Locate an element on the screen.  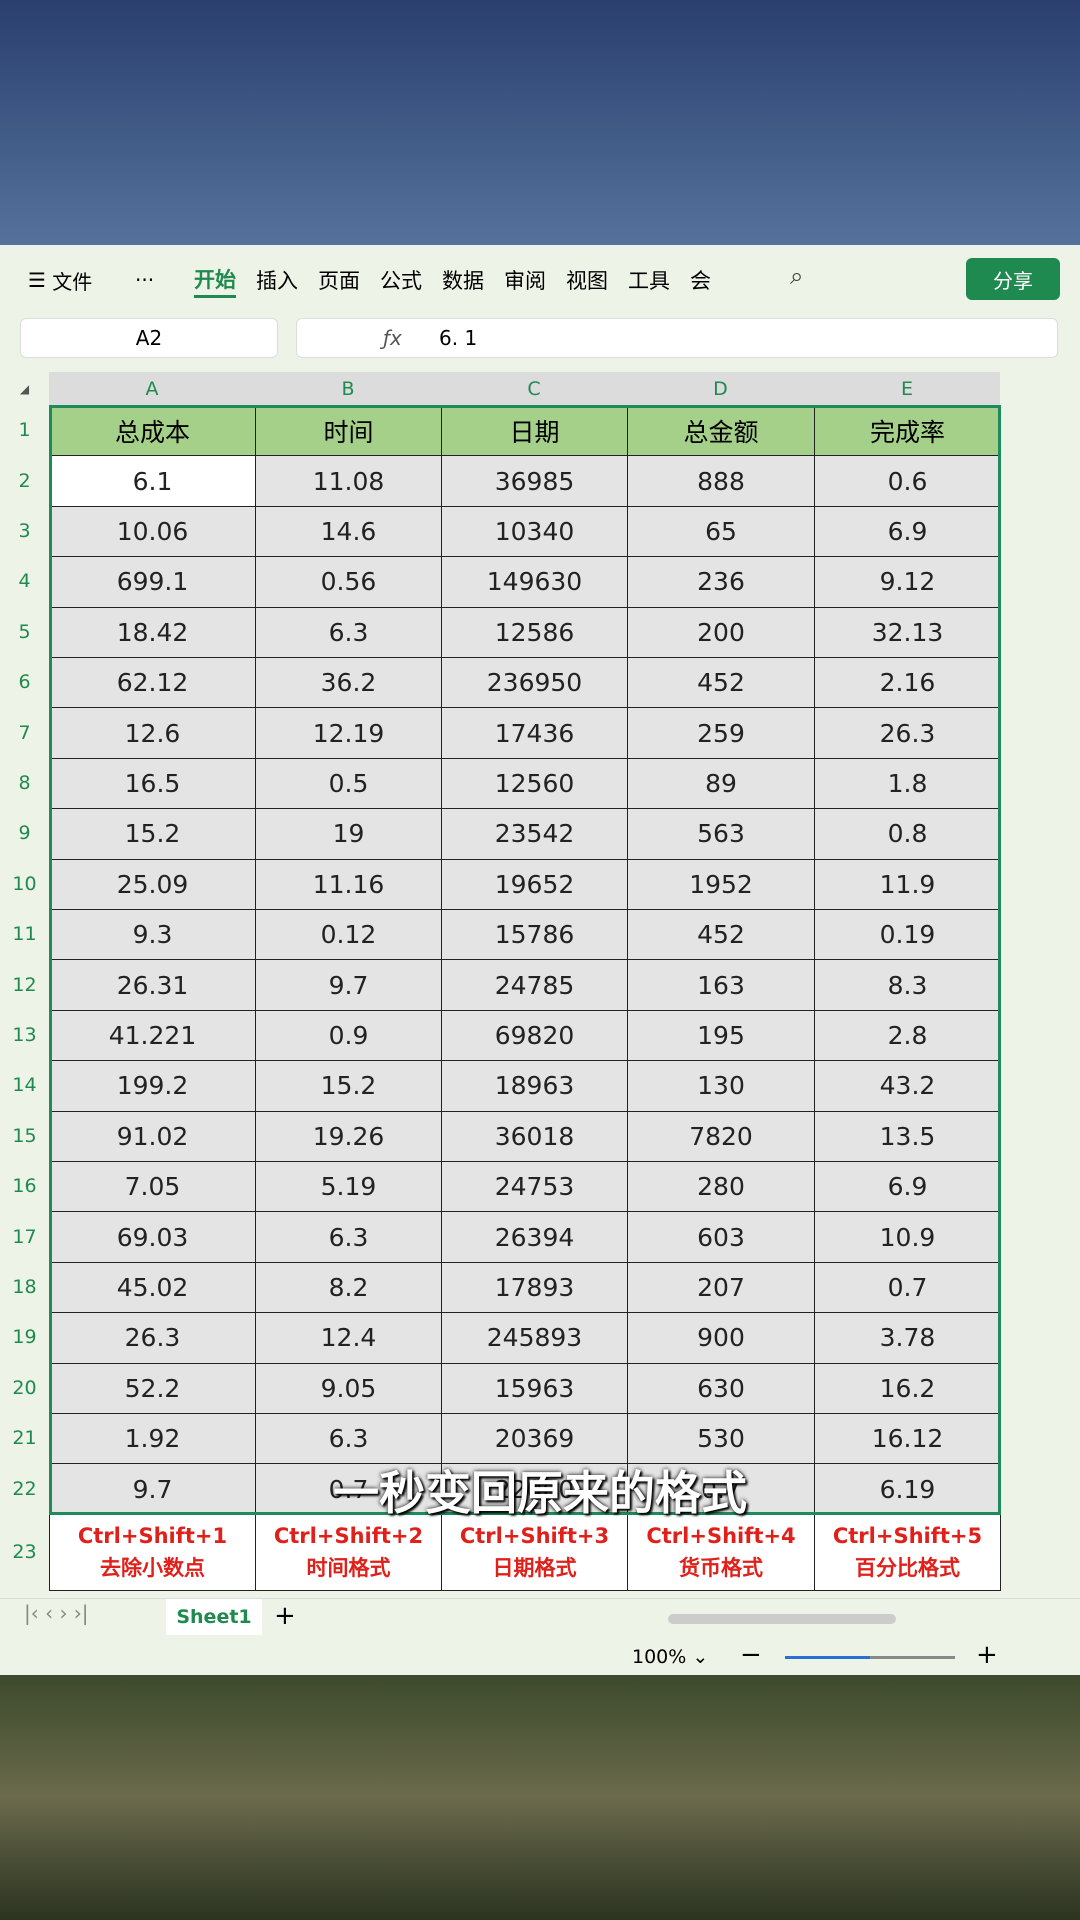
cell: 19.26 is located at coordinates (348, 1136).